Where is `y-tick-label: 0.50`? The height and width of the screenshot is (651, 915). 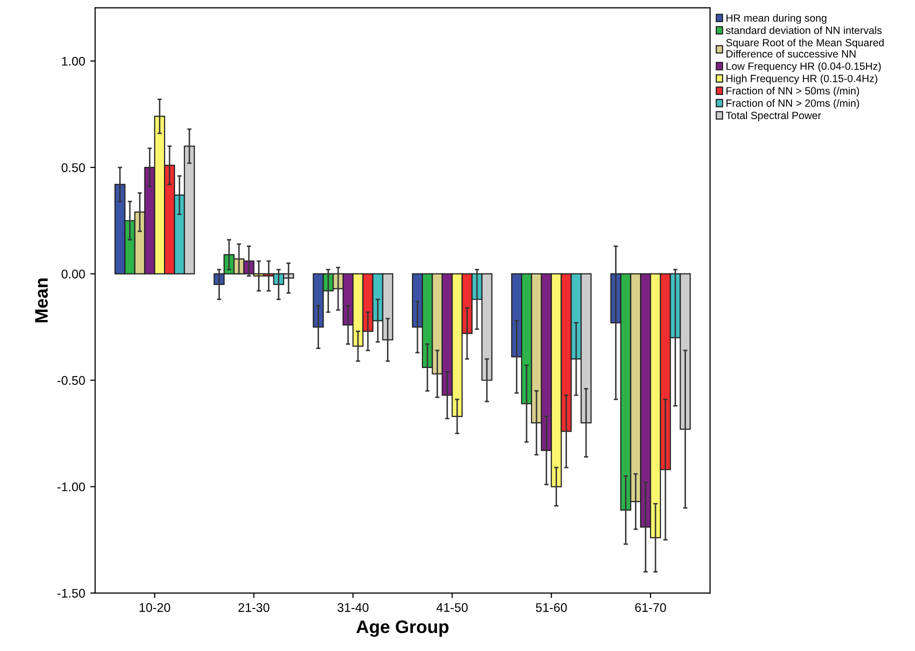
y-tick-label: 0.50 is located at coordinates (73, 167).